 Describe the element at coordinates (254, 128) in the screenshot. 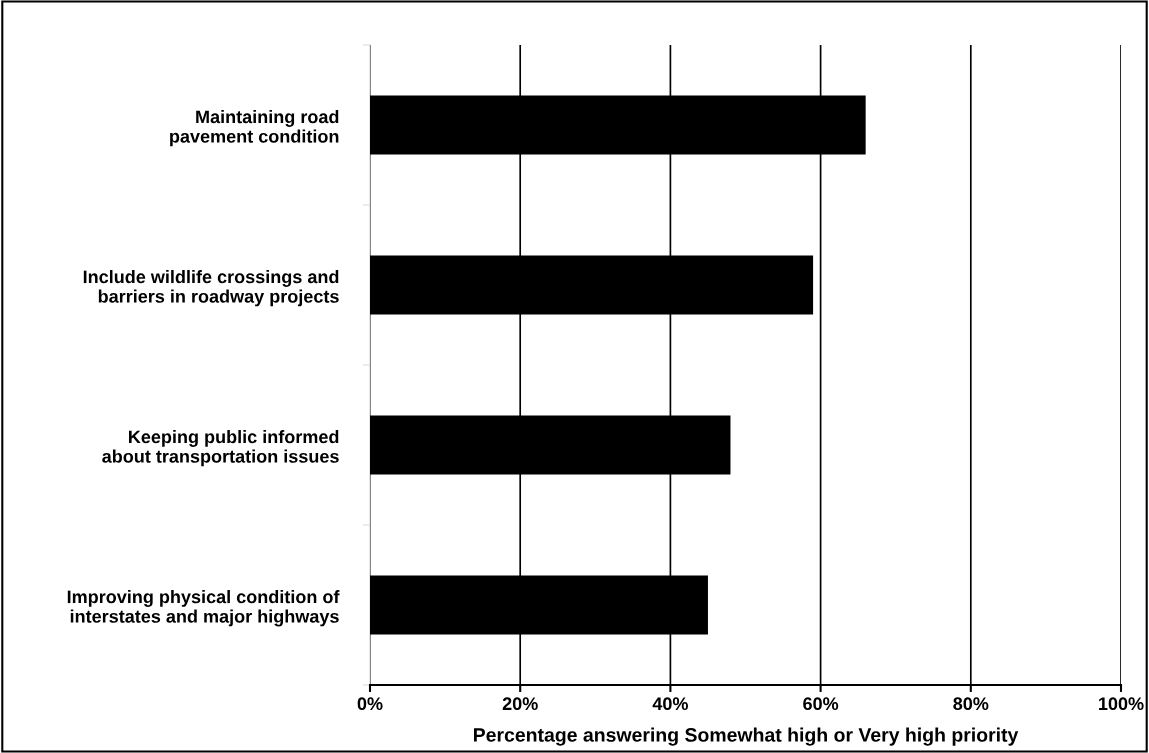

I see `y-tick-label: Maintaining road pavement condition` at that location.